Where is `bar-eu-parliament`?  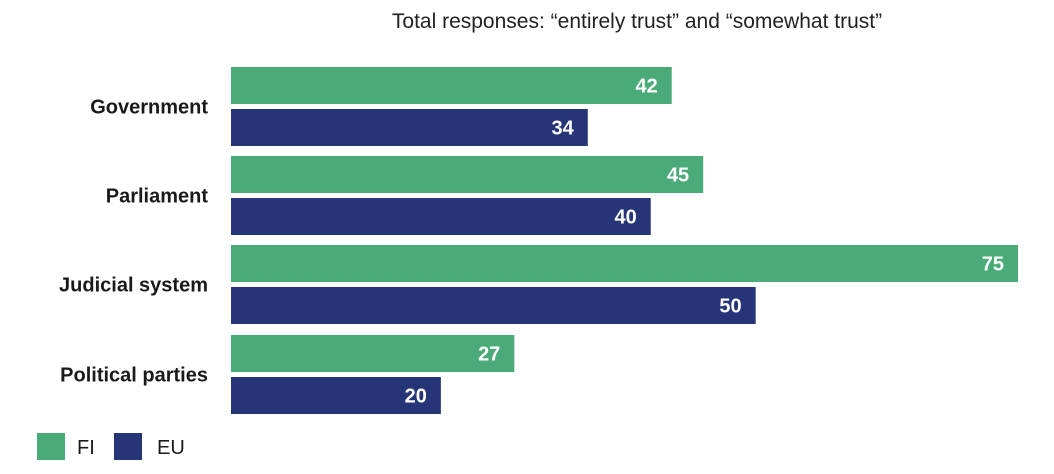 bar-eu-parliament is located at coordinates (441, 216).